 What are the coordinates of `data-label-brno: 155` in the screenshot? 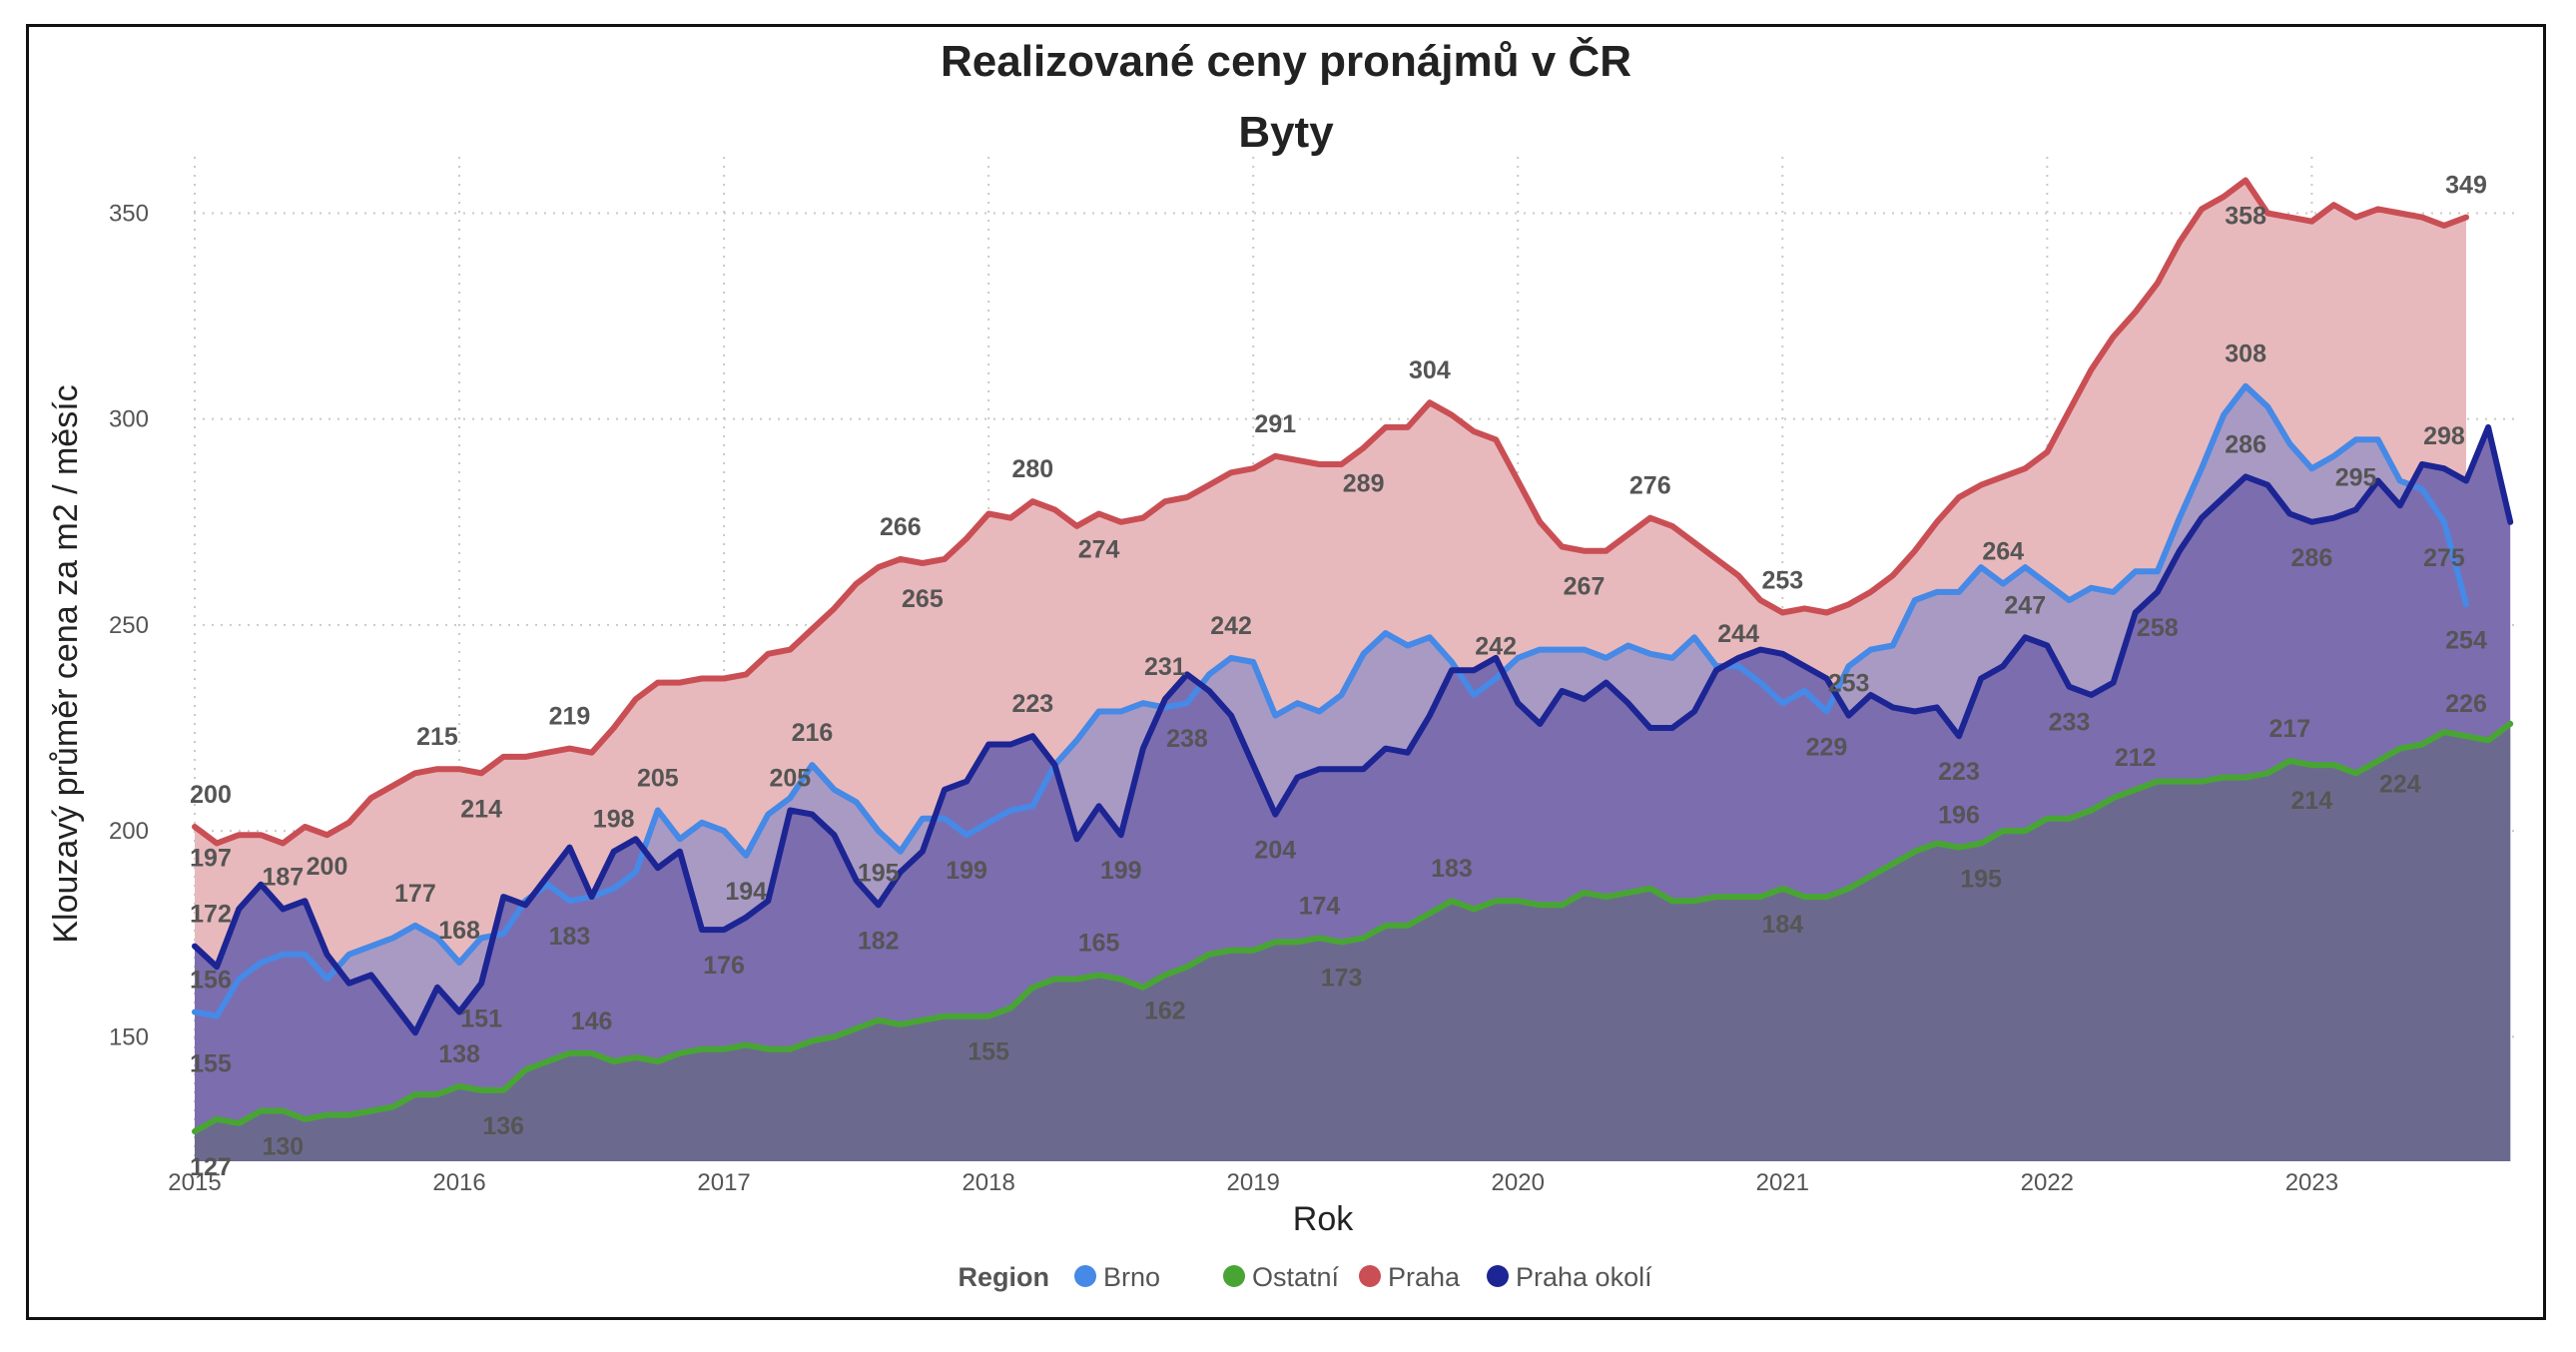 It's located at (211, 1064).